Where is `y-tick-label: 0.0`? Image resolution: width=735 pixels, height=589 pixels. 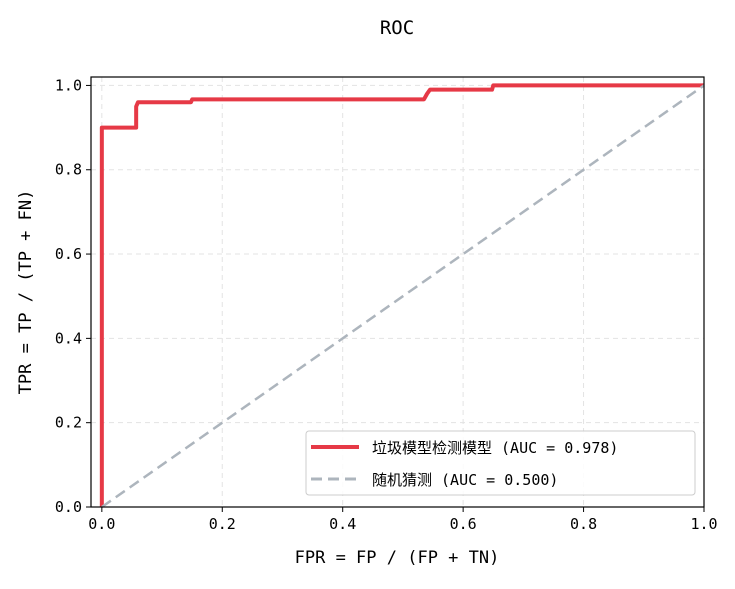 y-tick-label: 0.0 is located at coordinates (68, 507).